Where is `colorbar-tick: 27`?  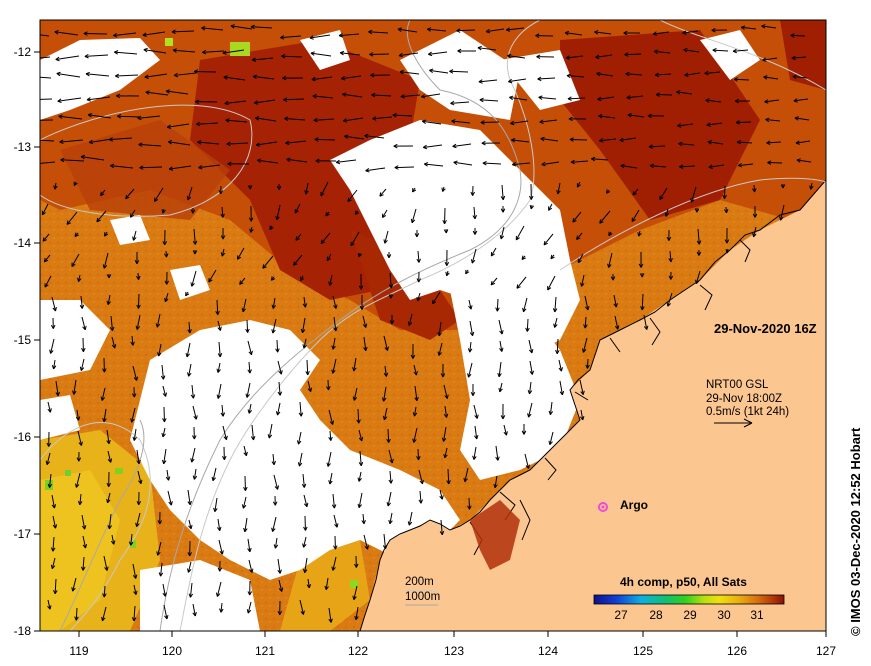
colorbar-tick: 27 is located at coordinates (621, 615).